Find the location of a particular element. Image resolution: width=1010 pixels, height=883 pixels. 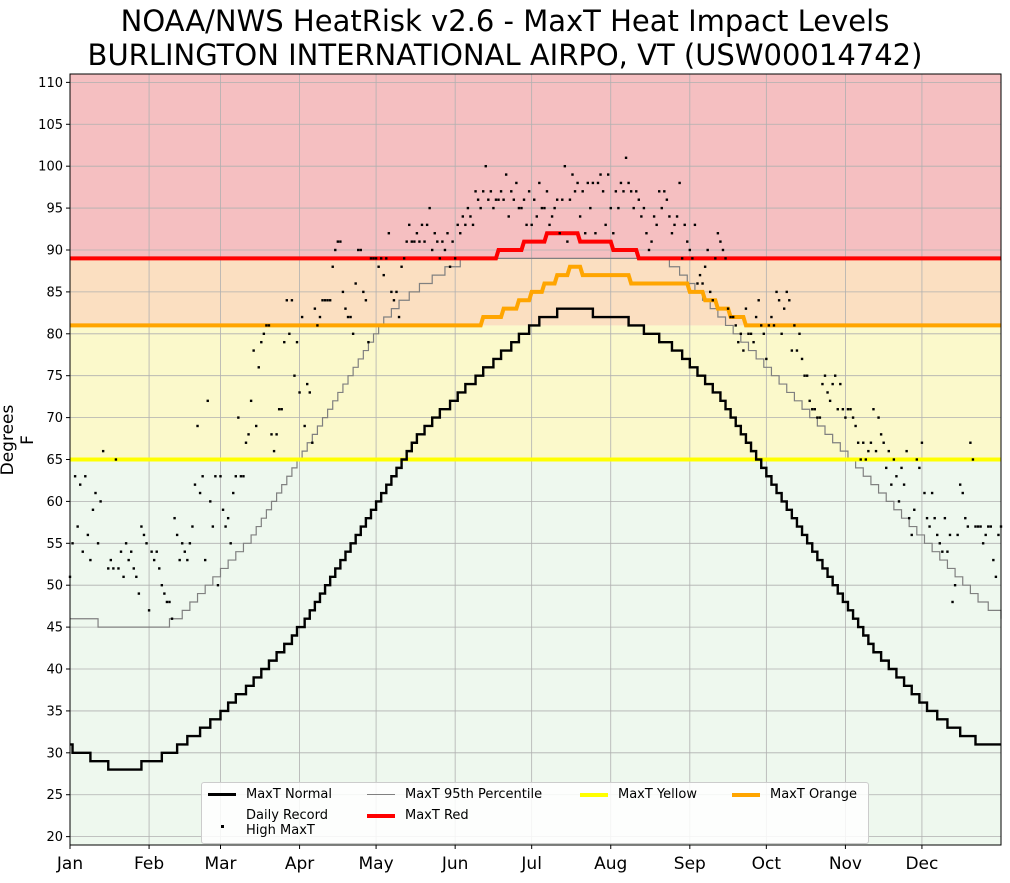

x-tick-label: Jul is located at coordinates (531, 864).